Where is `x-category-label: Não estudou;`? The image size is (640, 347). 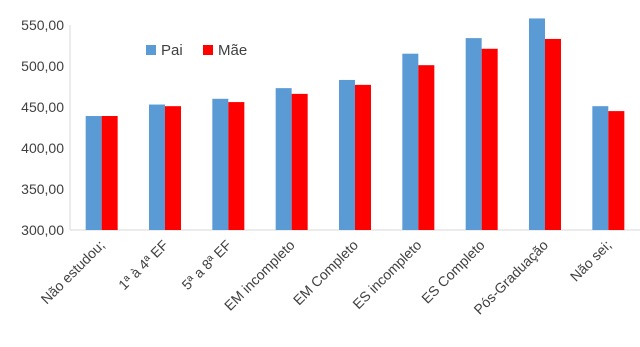
x-category-label: Não estudou; is located at coordinates (73, 272).